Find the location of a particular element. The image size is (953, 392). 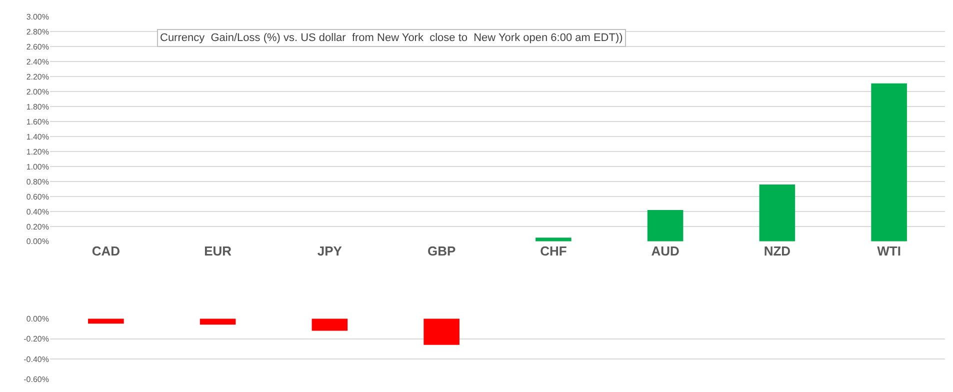

y-tick-label: -0.40% is located at coordinates (36, 359).